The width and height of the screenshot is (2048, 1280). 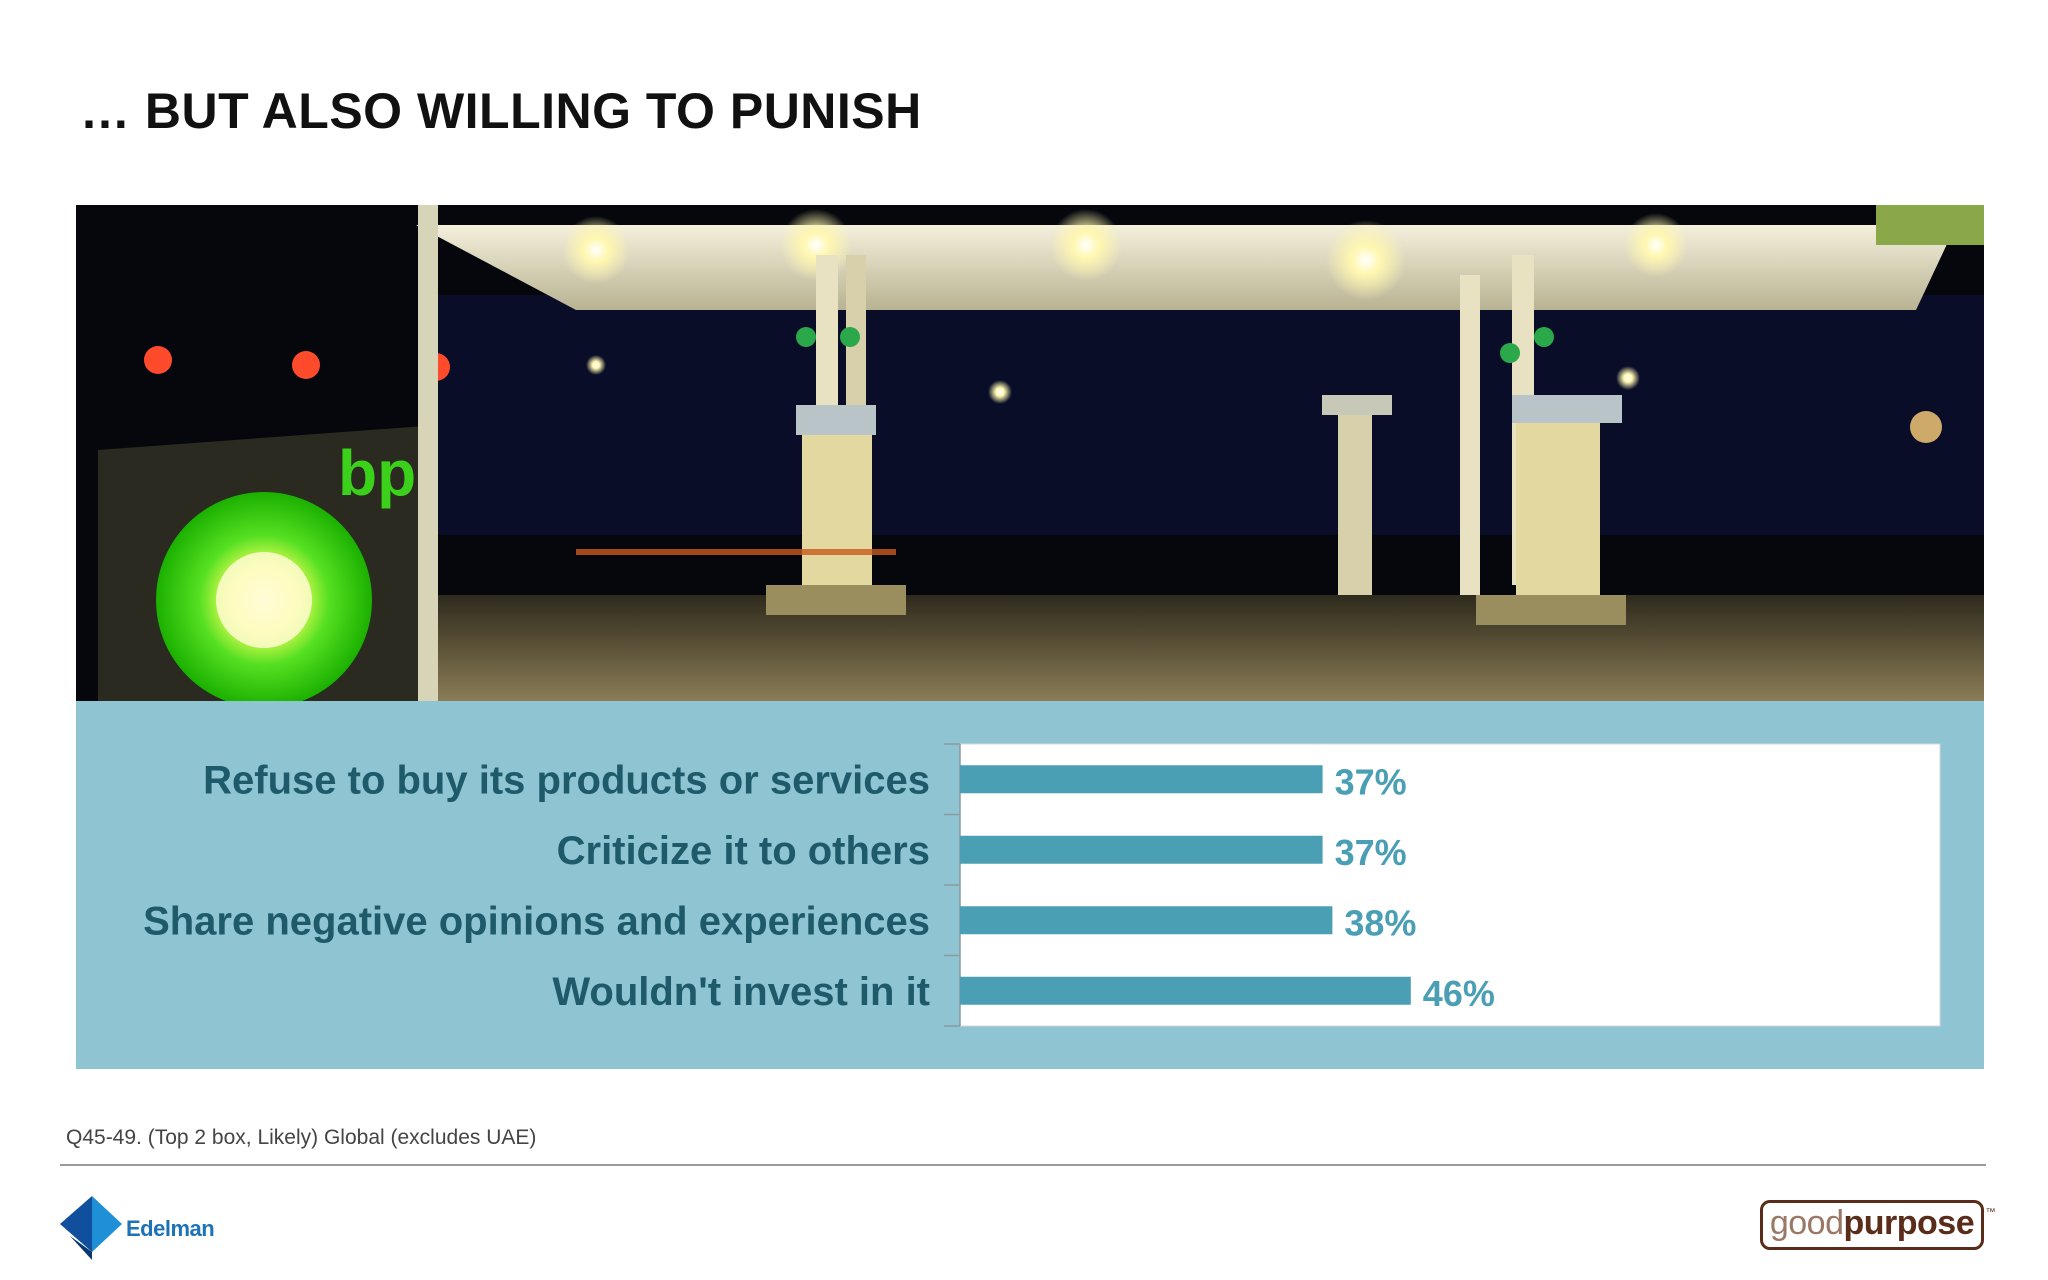 I want to click on value-label: 46%, so click(x=1459, y=993).